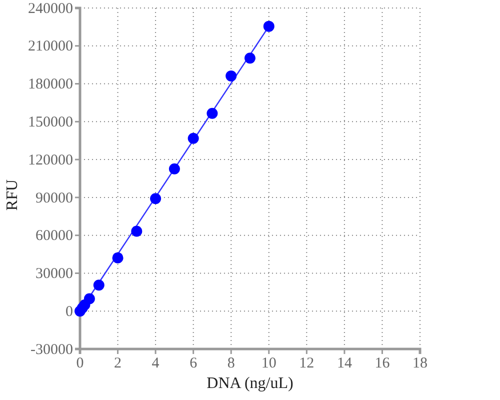  I want to click on y-tick-label: 0, so click(69, 312).